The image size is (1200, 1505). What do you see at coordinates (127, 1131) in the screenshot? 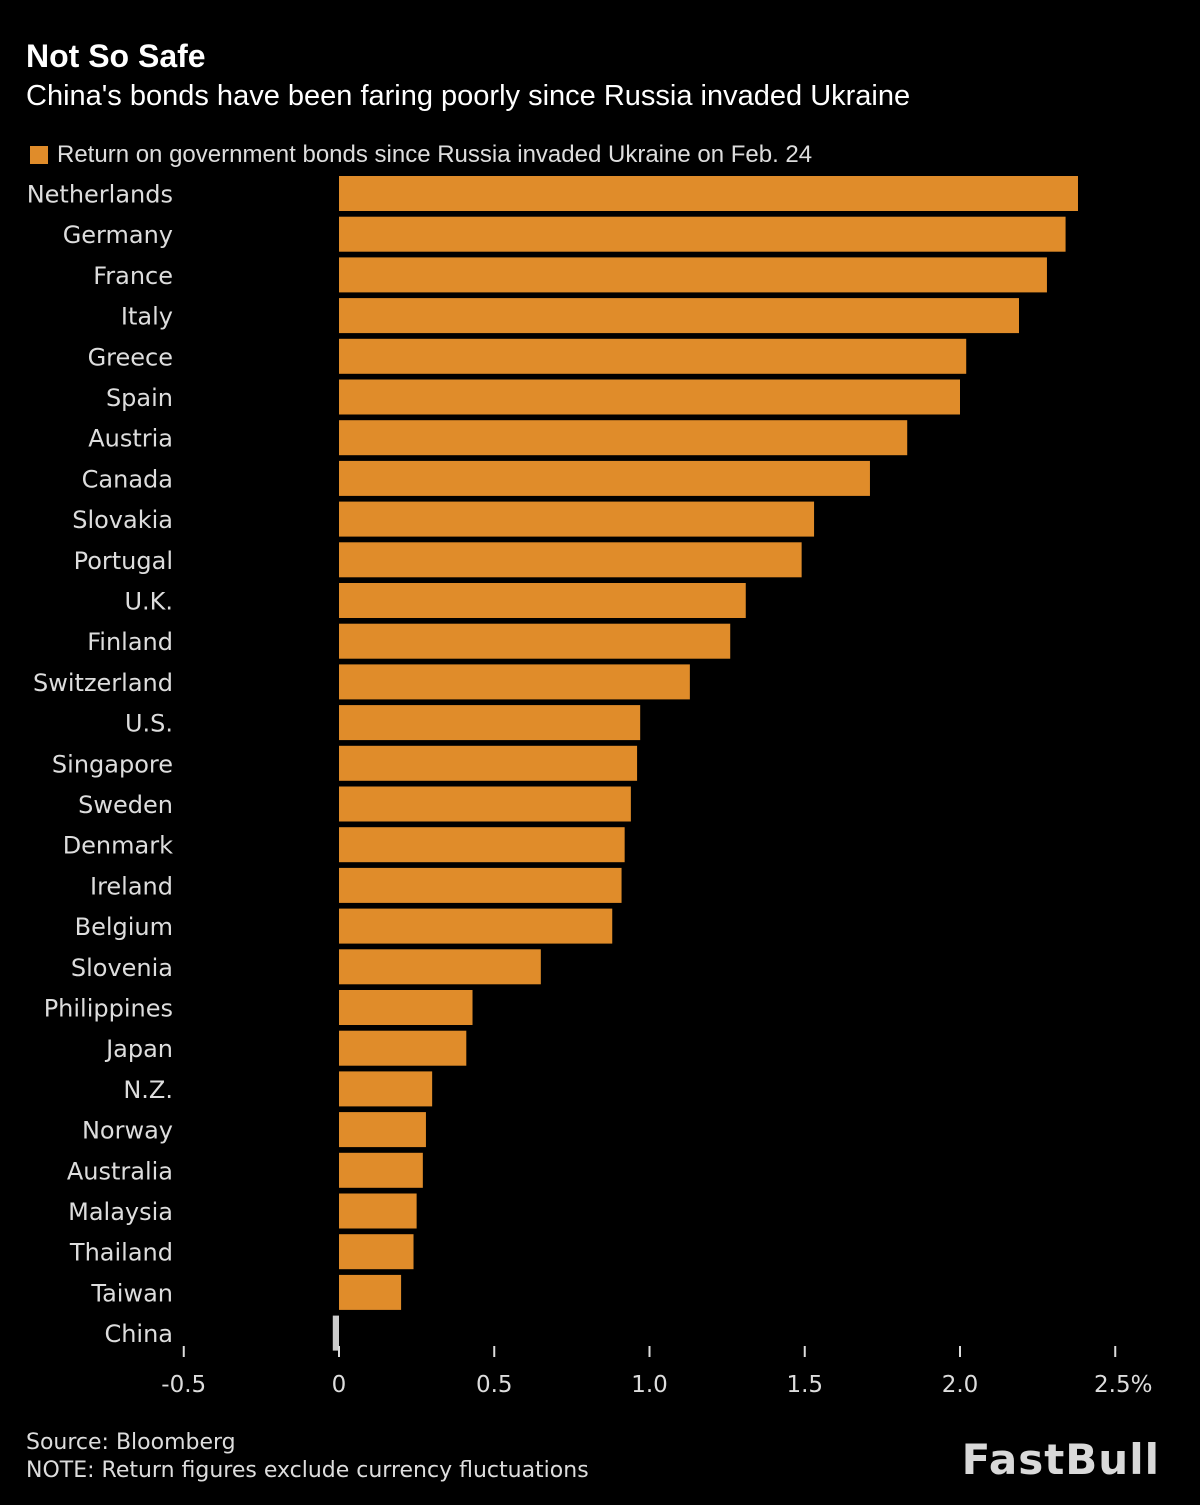
I see `category-label: Norway` at bounding box center [127, 1131].